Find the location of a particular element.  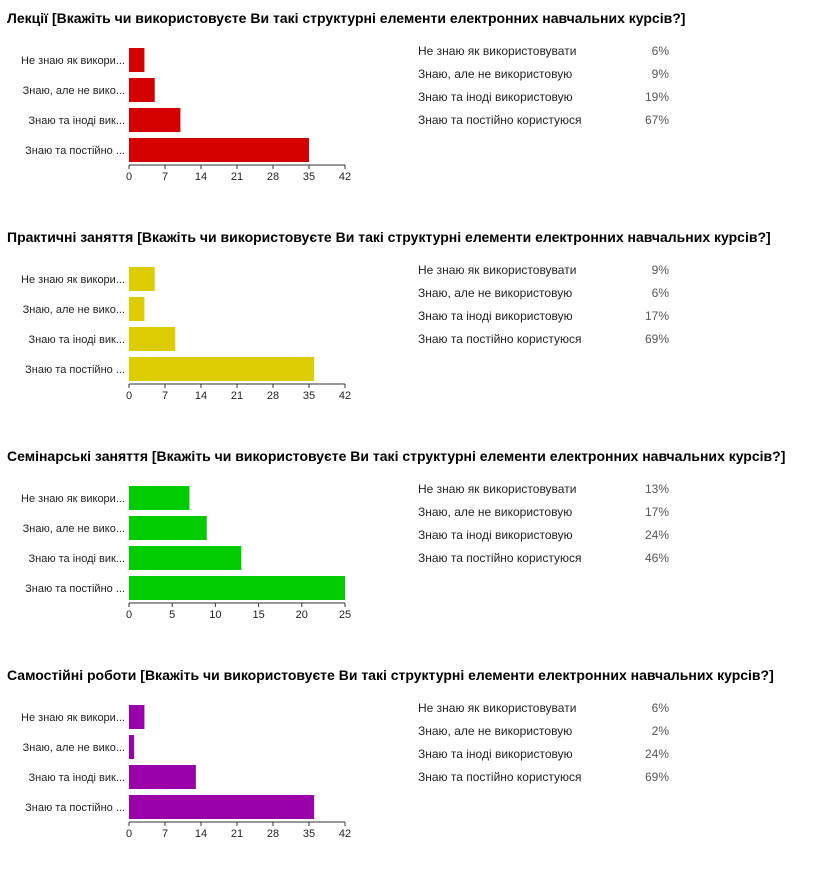

legend-row: Не знаю як використовувати 9% is located at coordinates (545, 274).